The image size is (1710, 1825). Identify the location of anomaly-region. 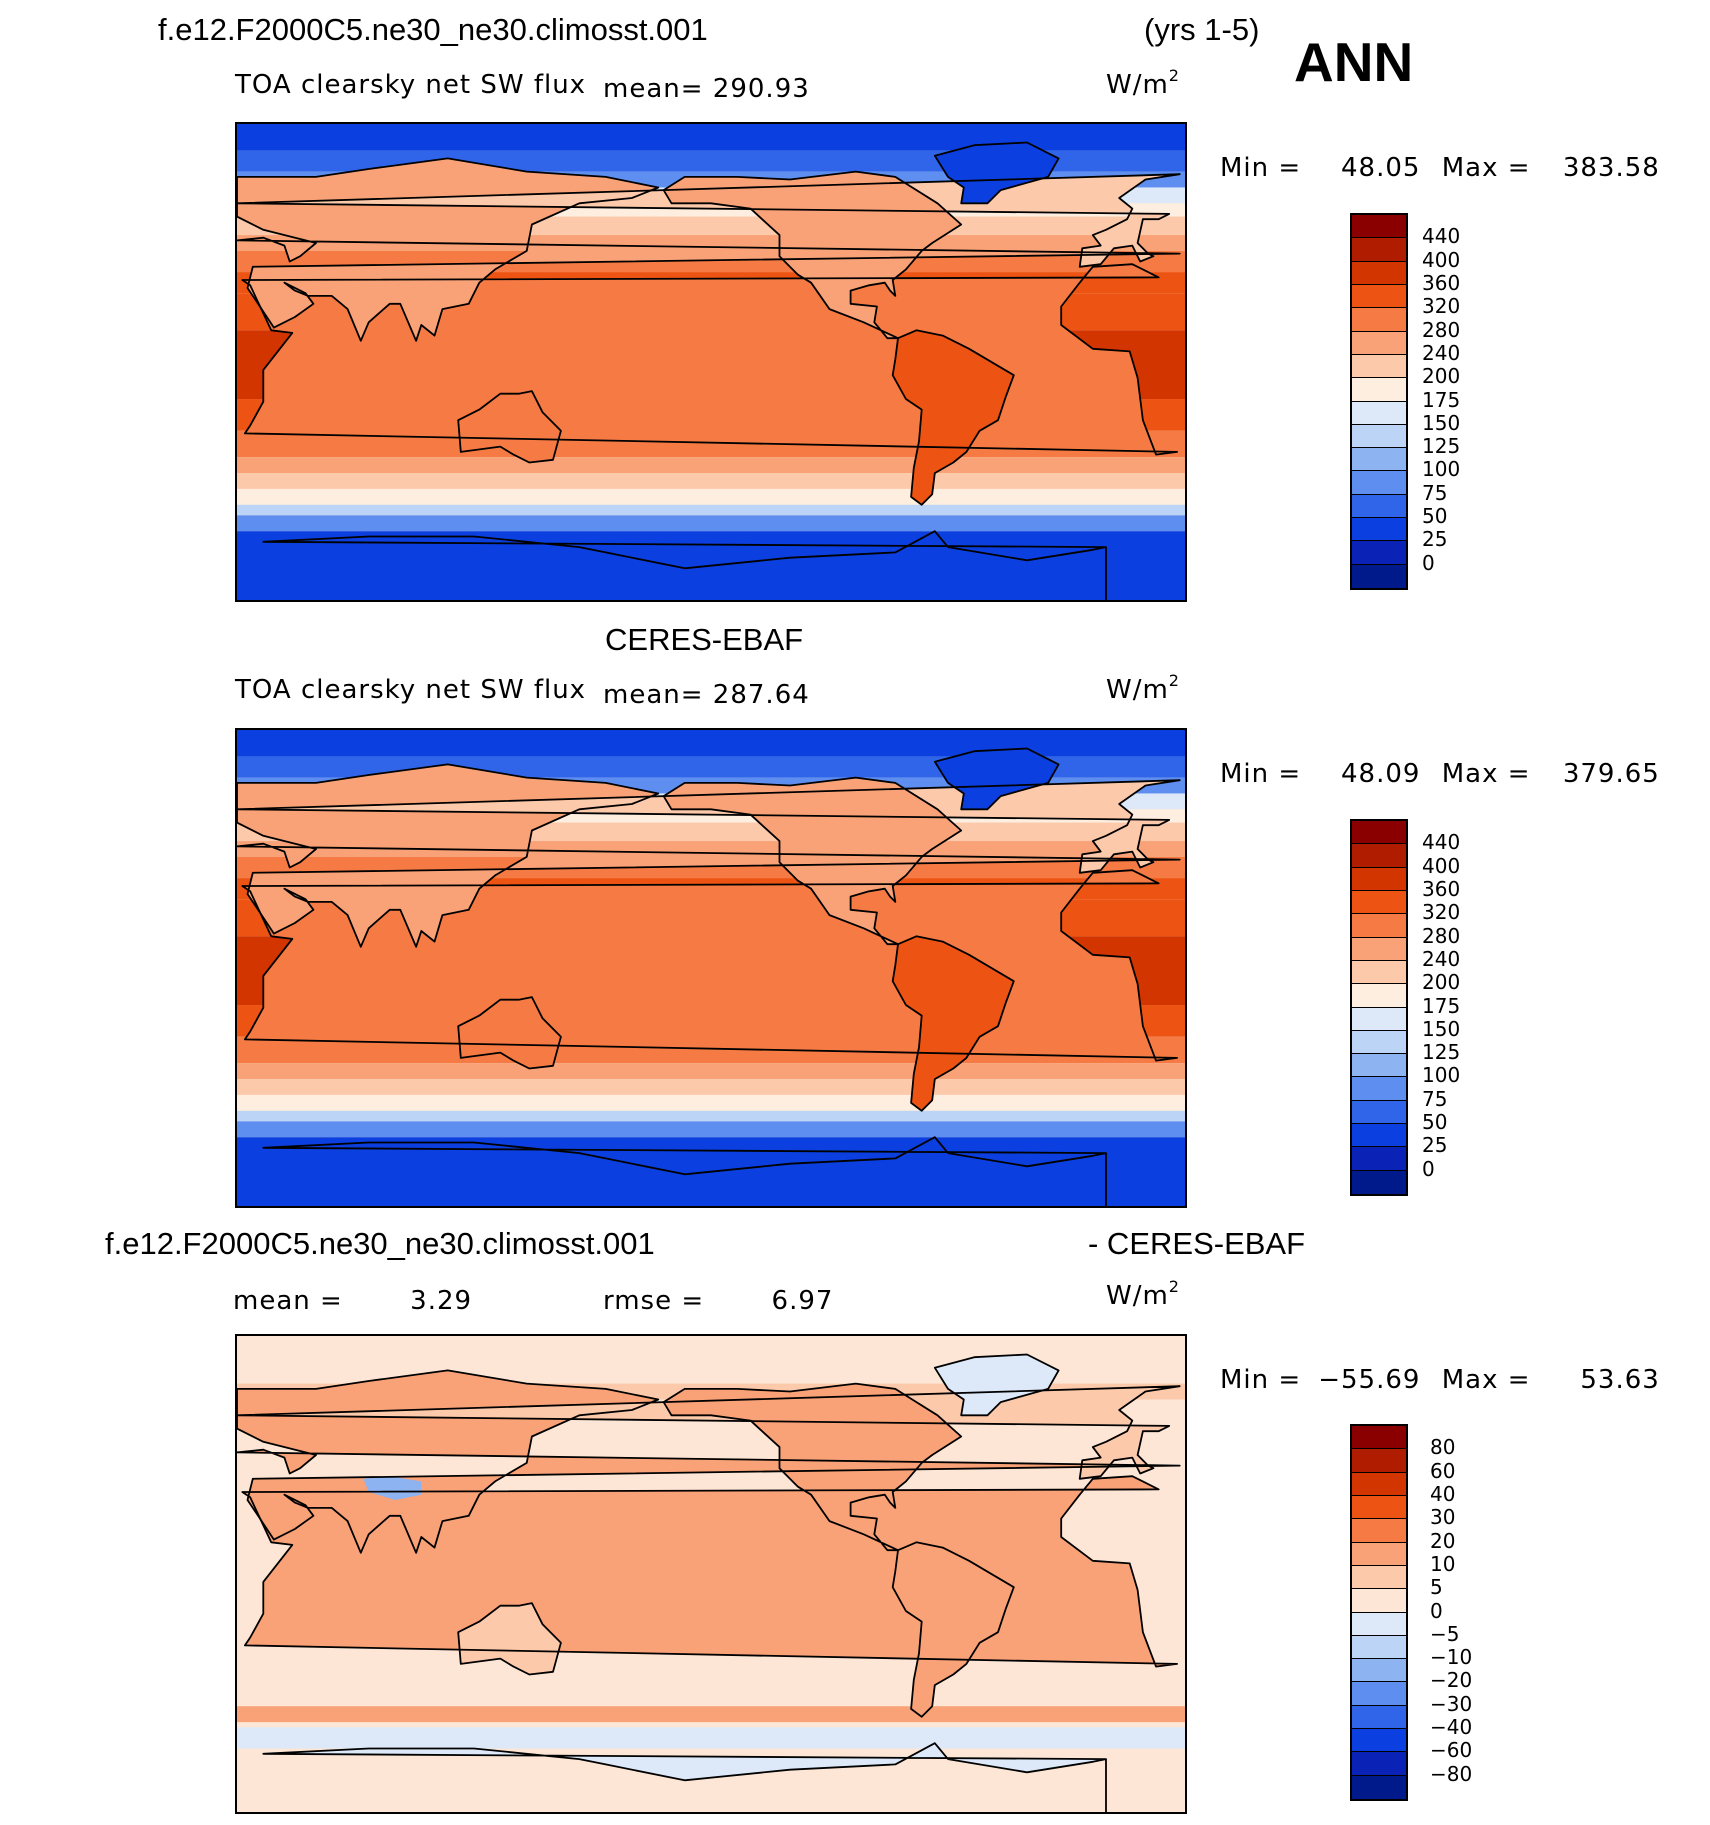
(392, 1488).